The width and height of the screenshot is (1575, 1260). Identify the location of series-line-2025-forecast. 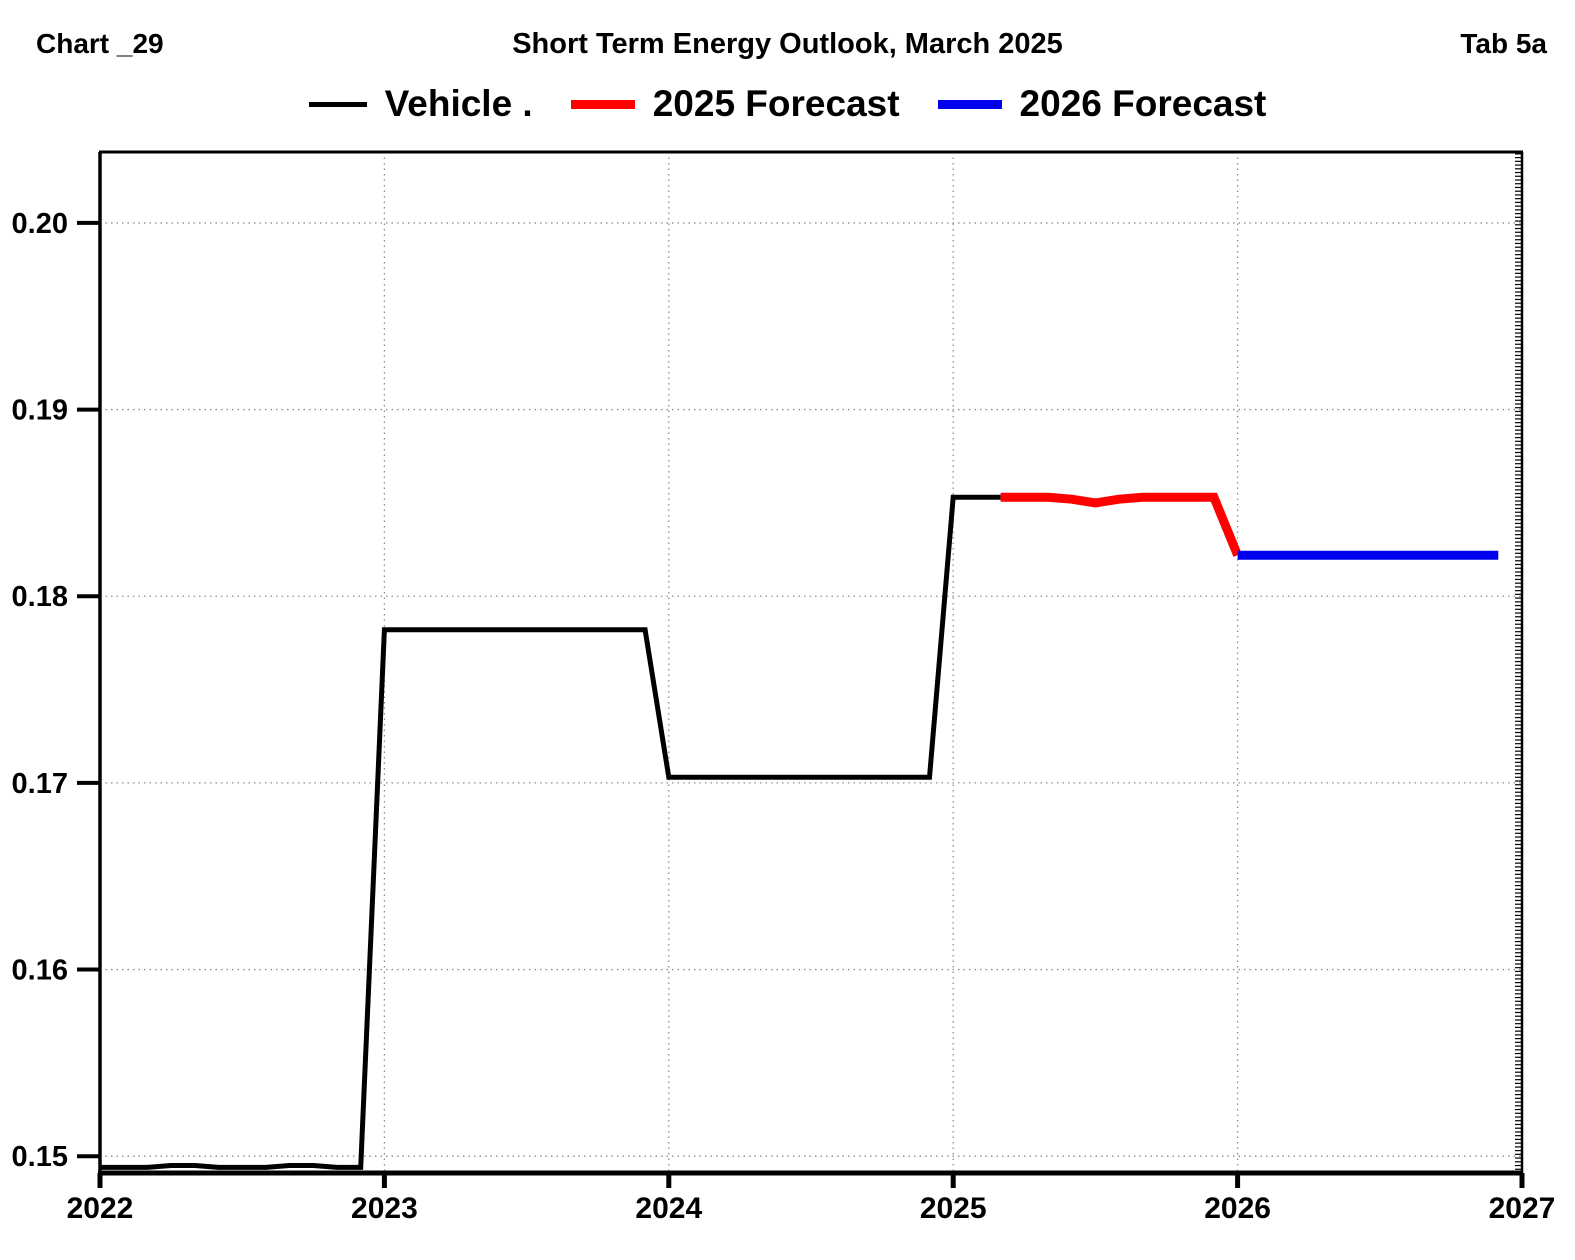
(1121, 524).